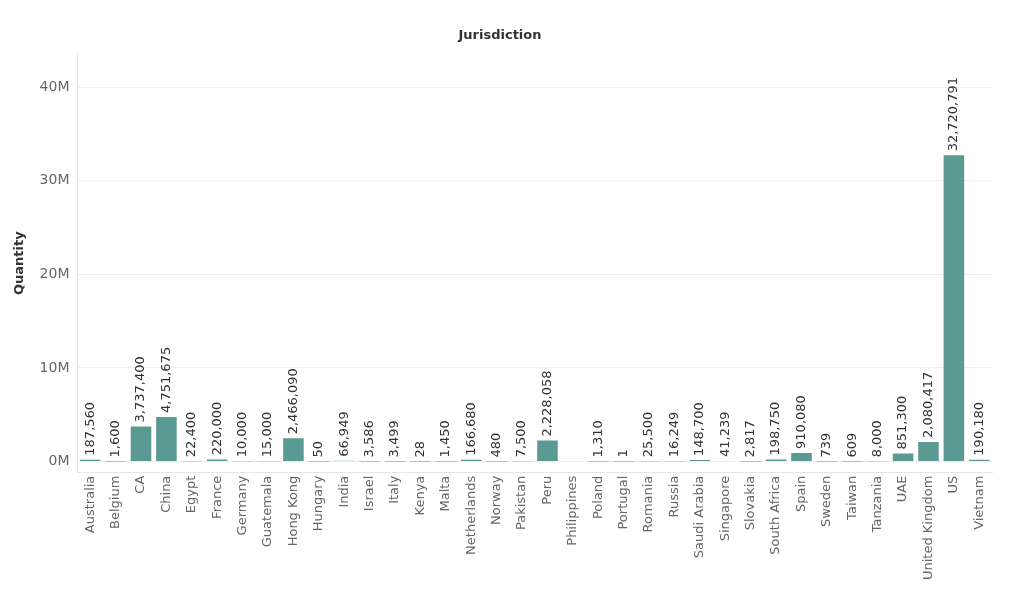  Describe the element at coordinates (318, 503) in the screenshot. I see `x-tick-label: Hungary` at that location.